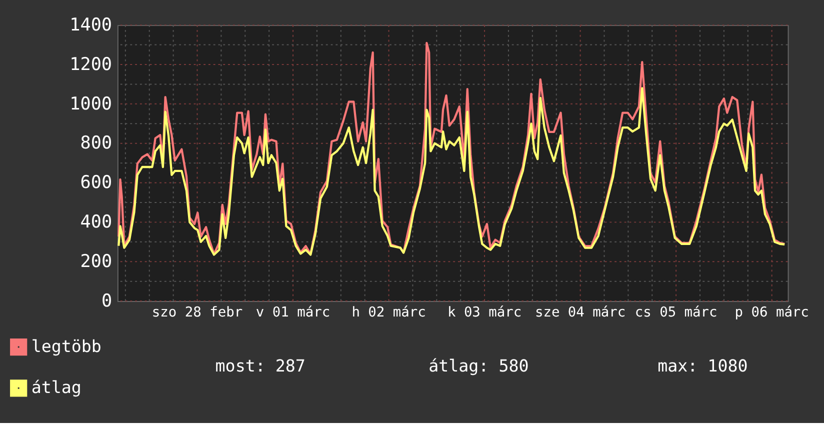 This screenshot has height=430, width=824. I want to click on legend-label: átlag, so click(56, 388).